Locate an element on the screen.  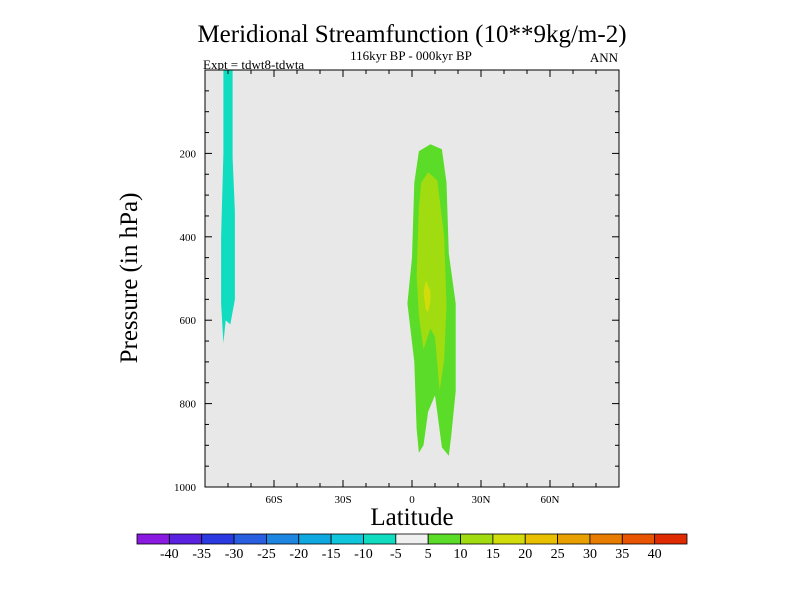
x-tick-label: 60S is located at coordinates (273, 500).